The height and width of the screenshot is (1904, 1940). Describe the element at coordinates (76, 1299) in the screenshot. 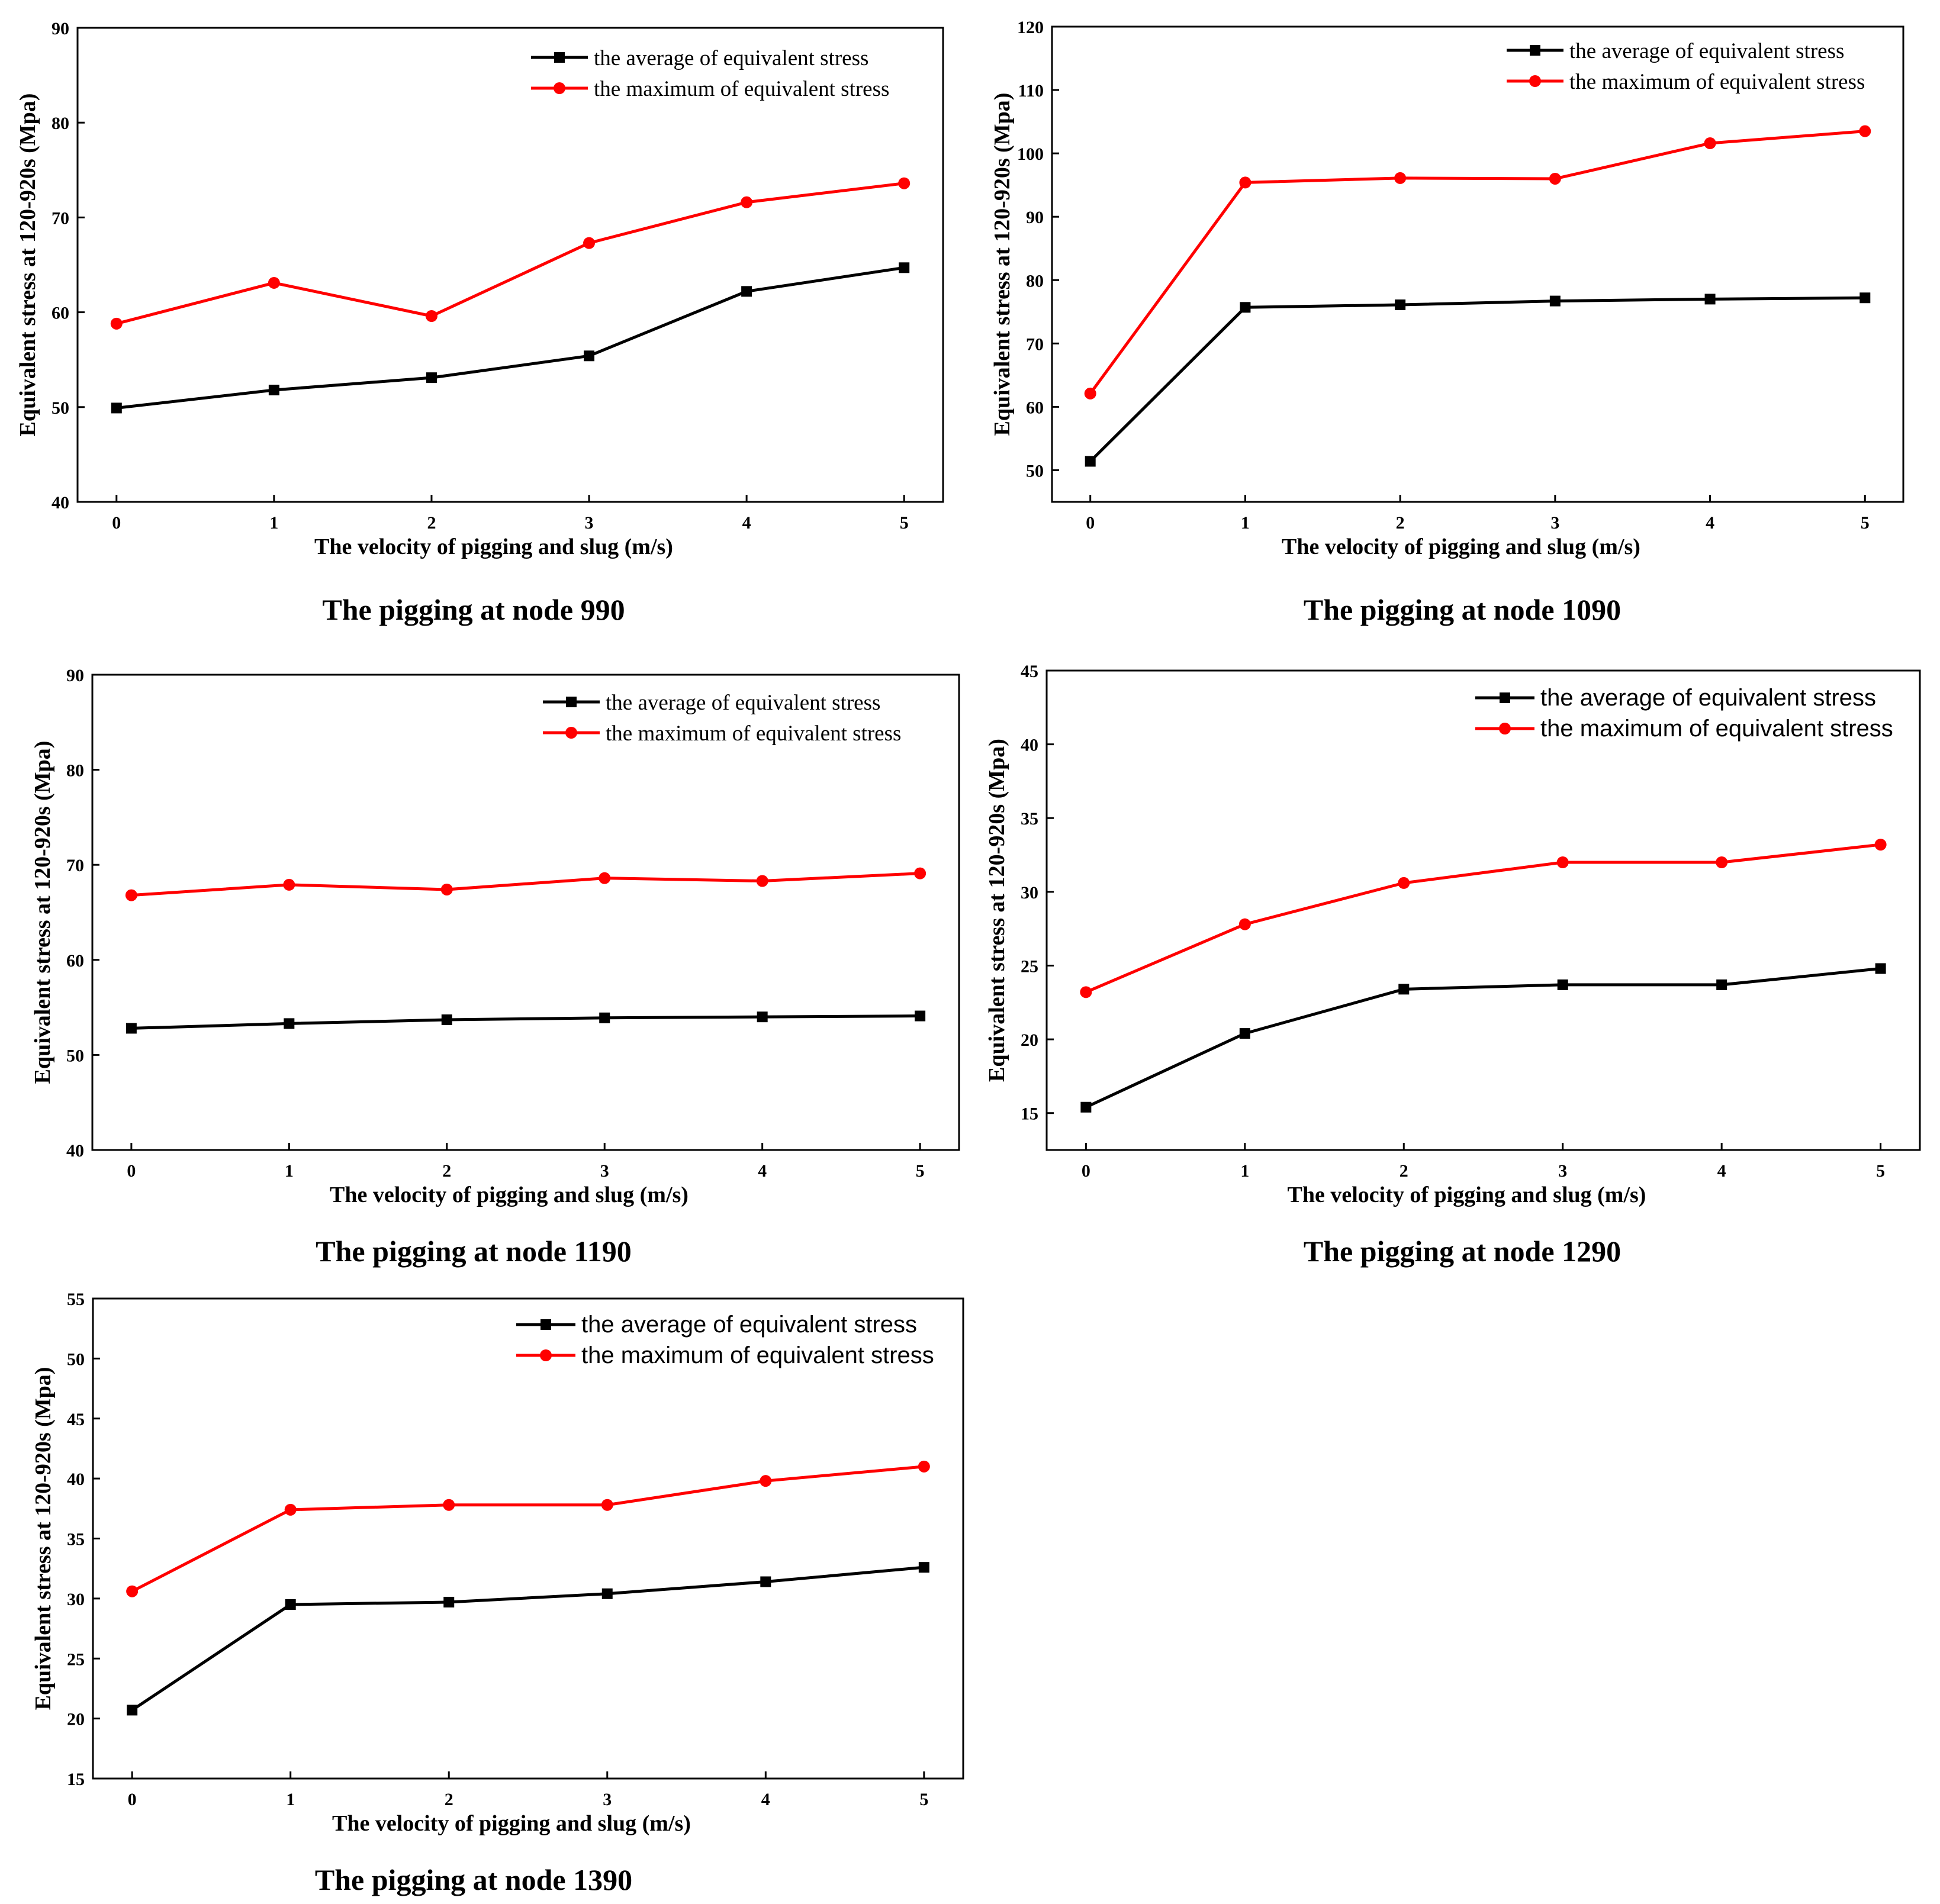

I see `y-tick-label: 55` at that location.